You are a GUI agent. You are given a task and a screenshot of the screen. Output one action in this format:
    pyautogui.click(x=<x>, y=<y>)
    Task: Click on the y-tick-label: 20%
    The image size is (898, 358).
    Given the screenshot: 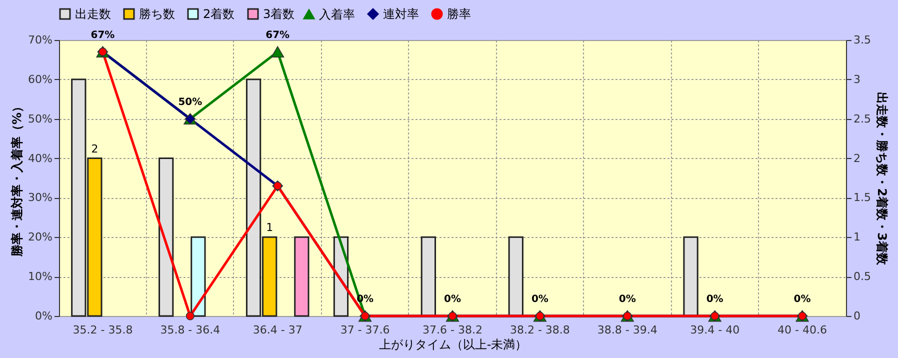 What is the action you would take?
    pyautogui.click(x=40, y=237)
    